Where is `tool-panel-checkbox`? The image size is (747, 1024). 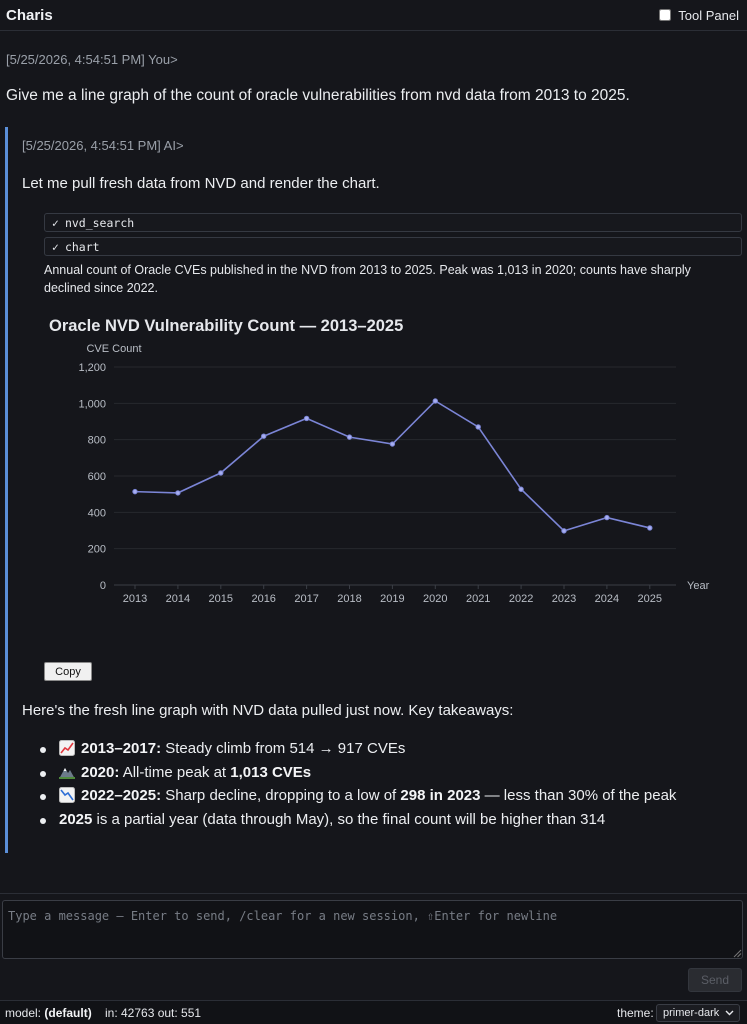
tool-panel-checkbox is located at coordinates (665, 15).